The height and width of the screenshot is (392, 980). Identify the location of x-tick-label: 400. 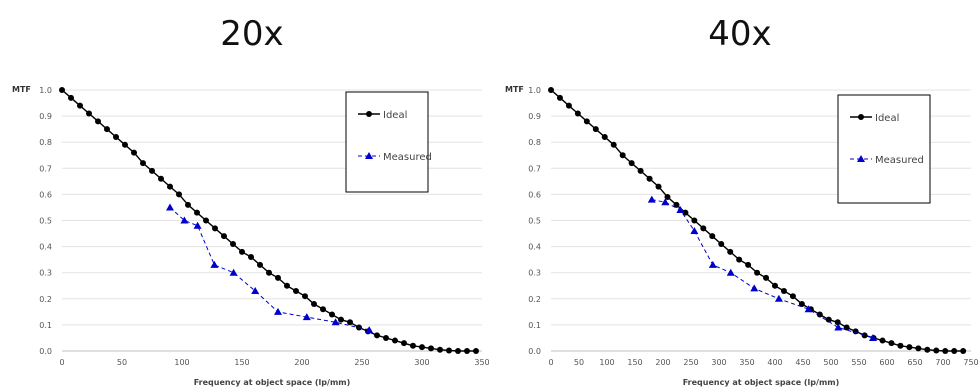
(774, 362).